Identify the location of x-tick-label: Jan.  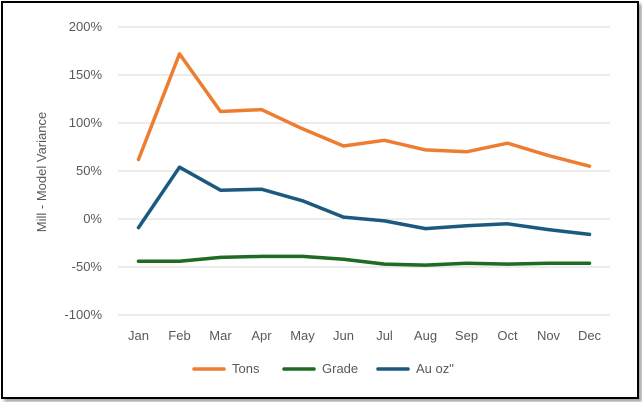
(138, 335).